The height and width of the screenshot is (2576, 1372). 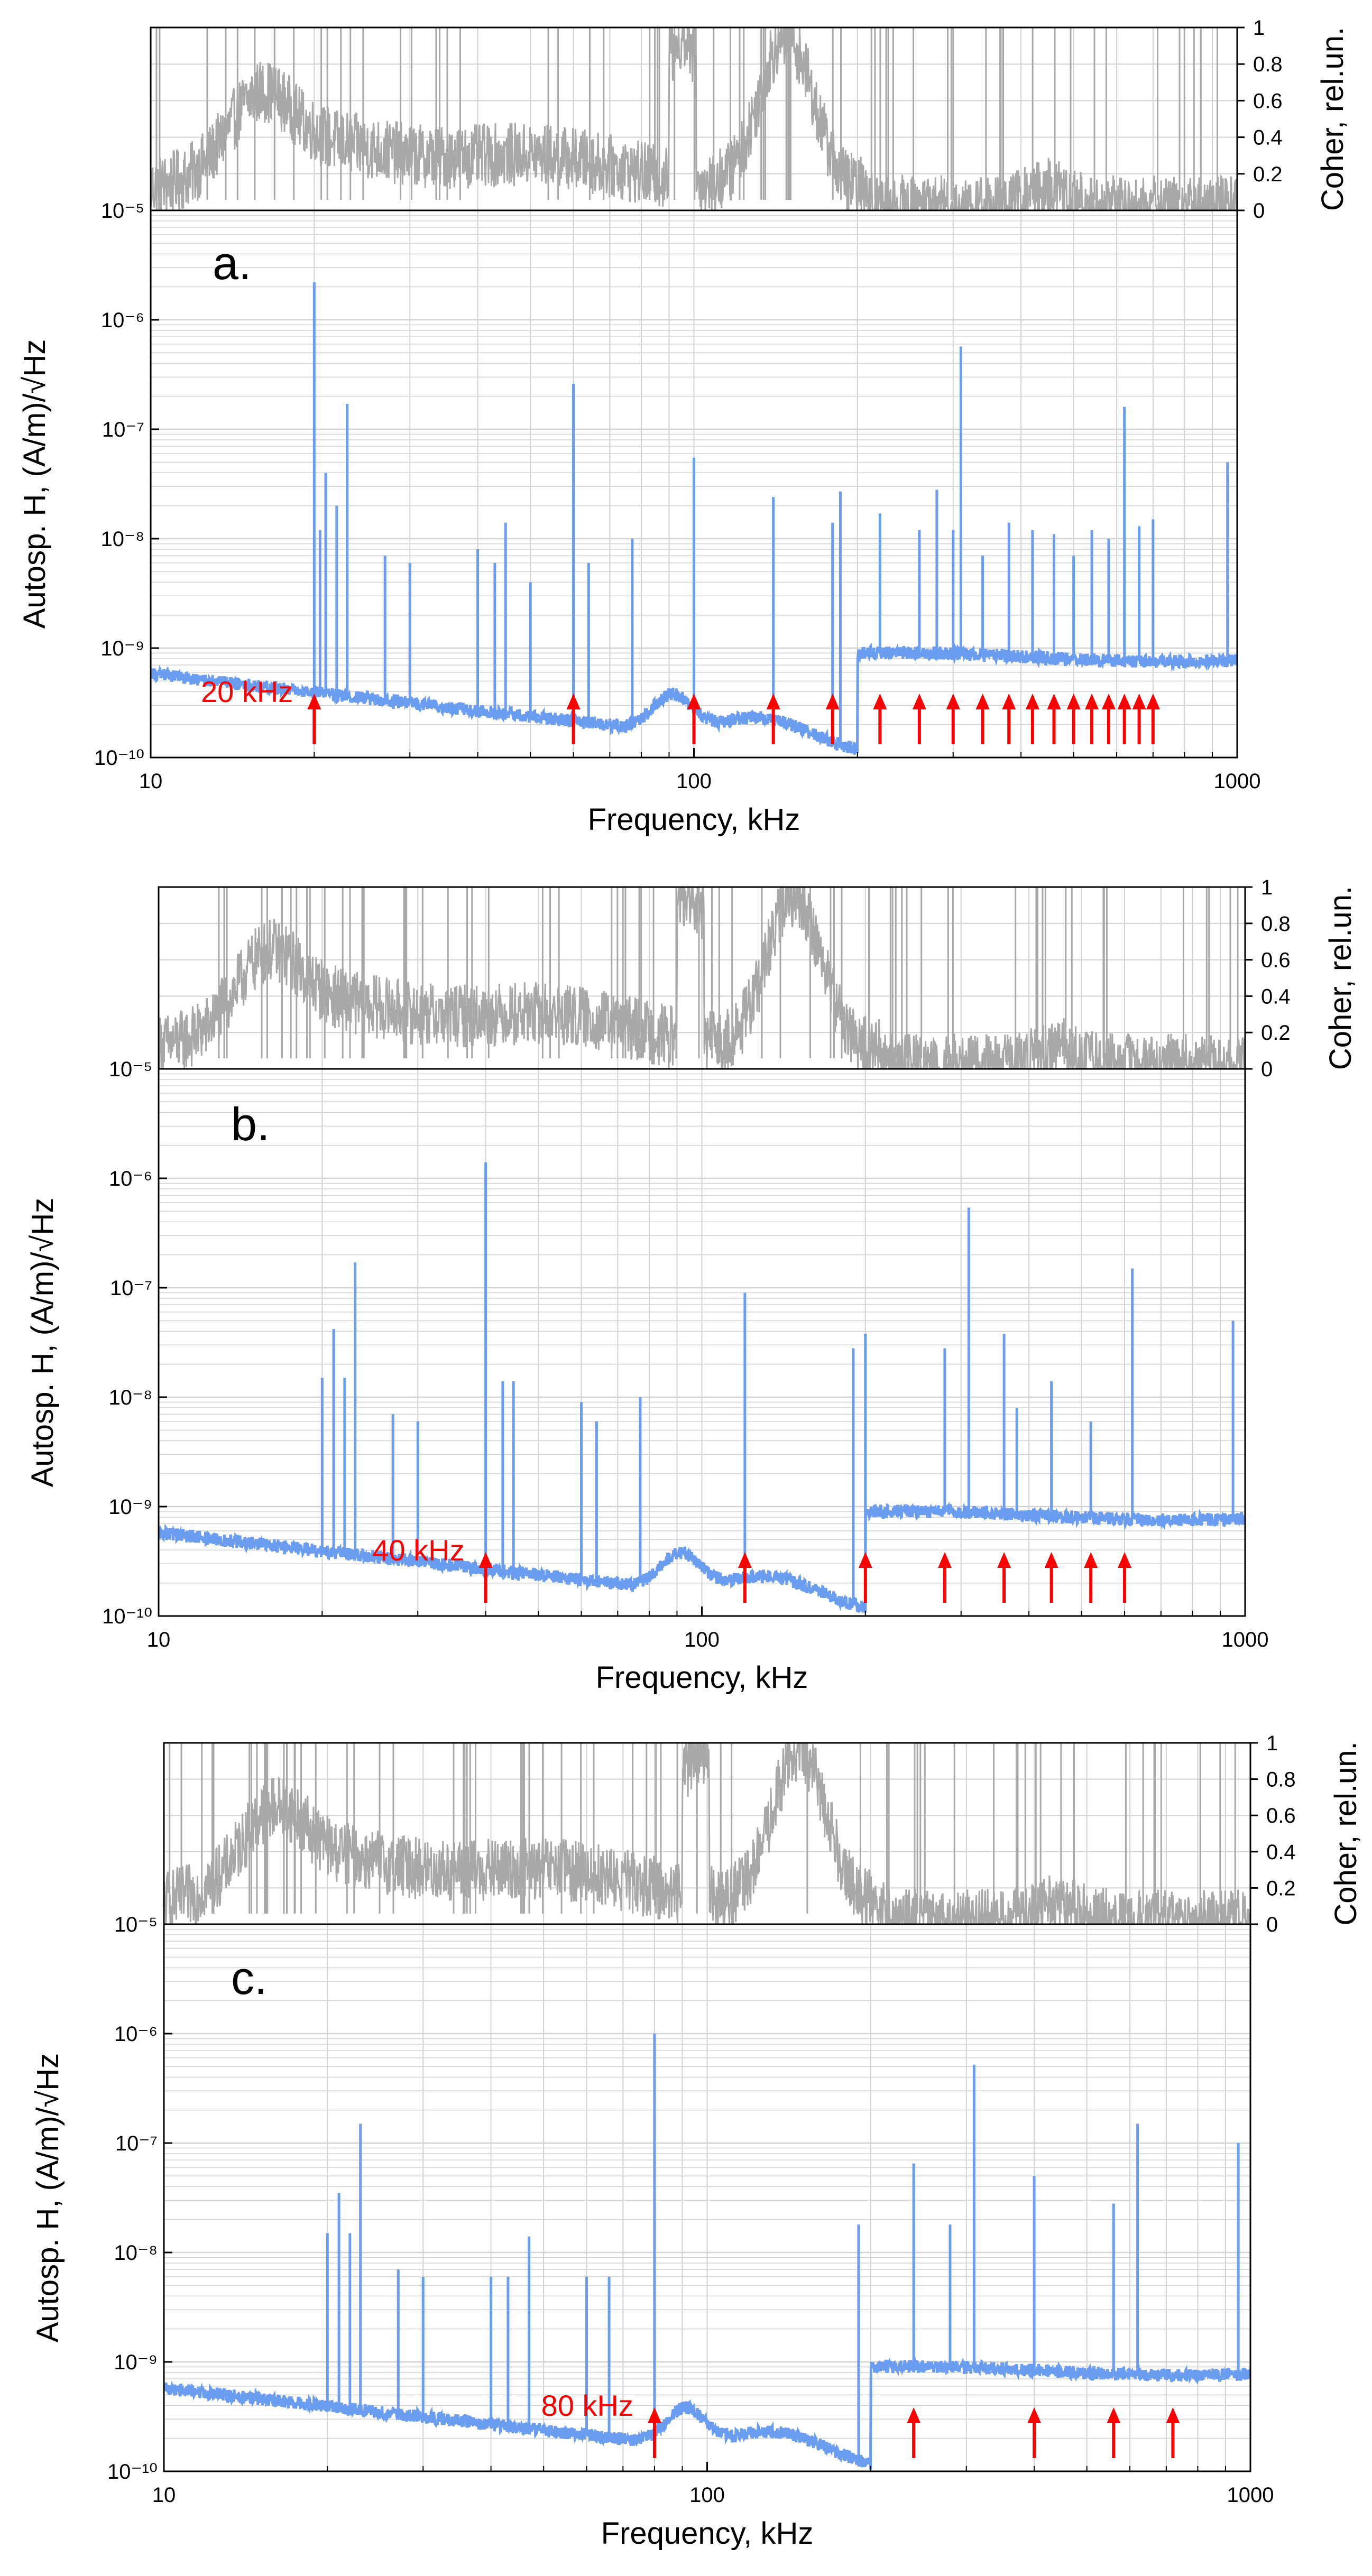 I want to click on panel-label: a., so click(x=232, y=263).